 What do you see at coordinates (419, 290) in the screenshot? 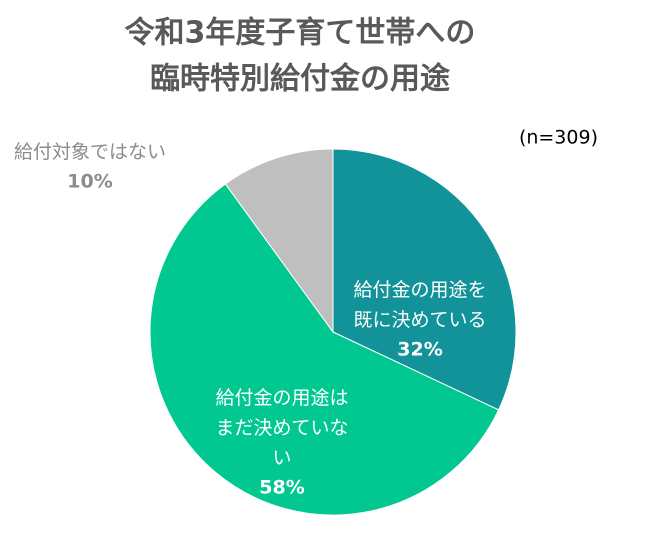
I see `slice-label-line: 給付金の用途を` at bounding box center [419, 290].